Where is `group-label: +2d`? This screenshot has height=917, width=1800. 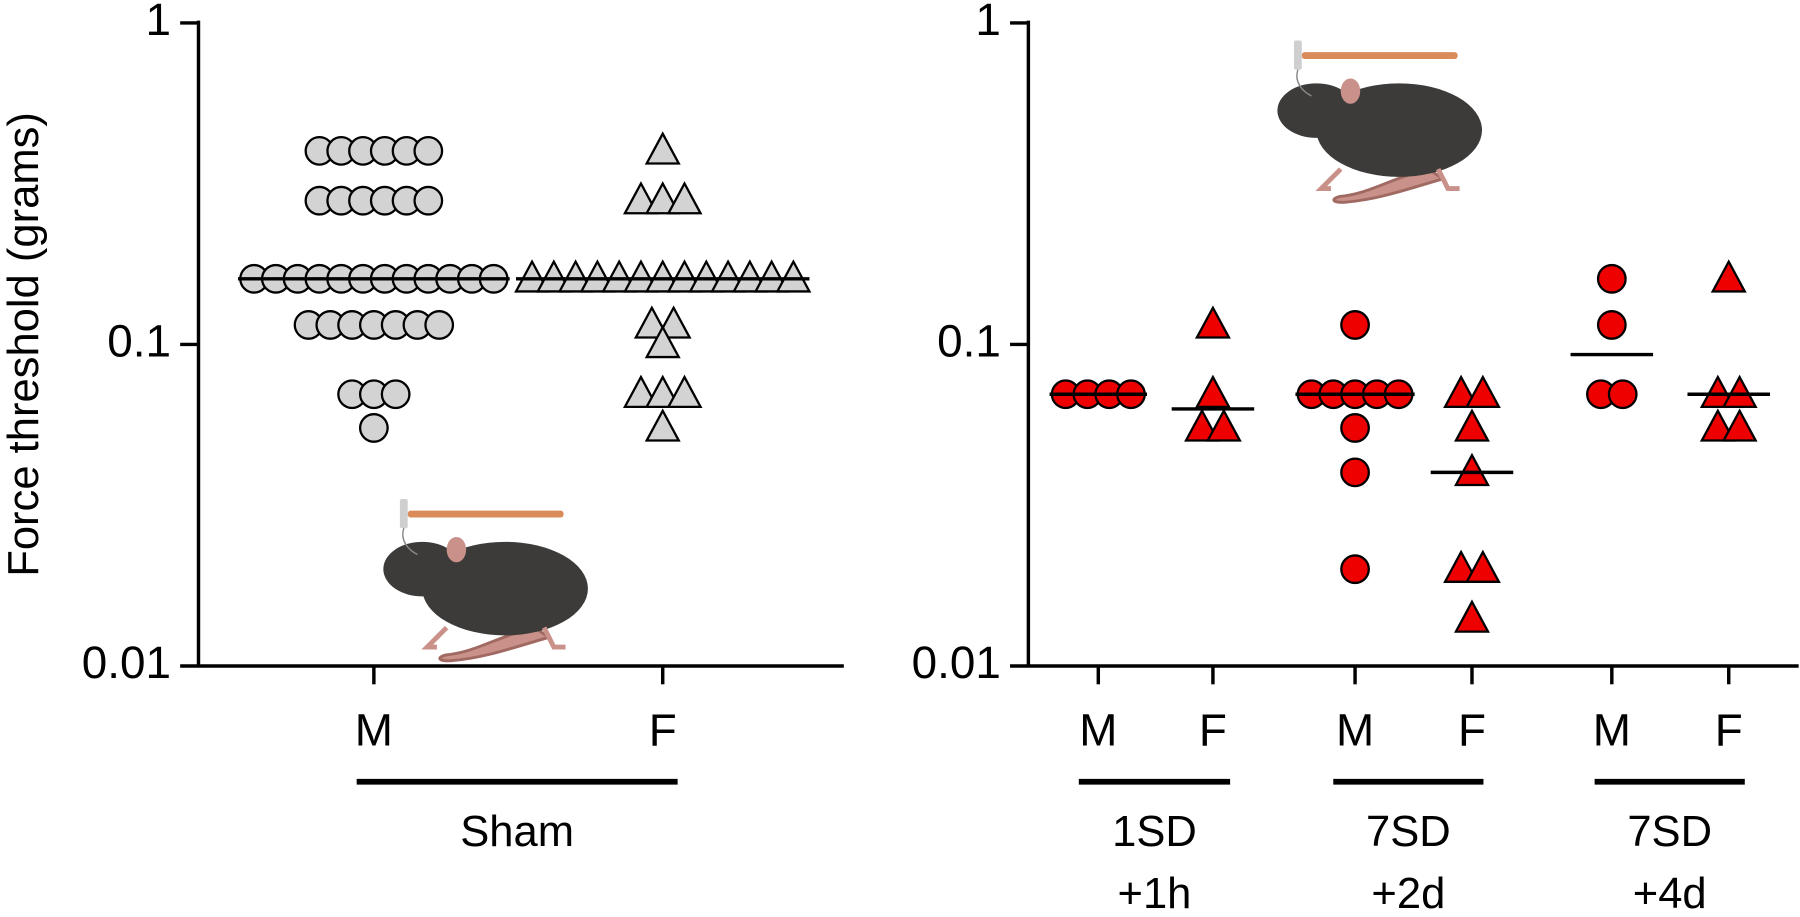 group-label: +2d is located at coordinates (1408, 893).